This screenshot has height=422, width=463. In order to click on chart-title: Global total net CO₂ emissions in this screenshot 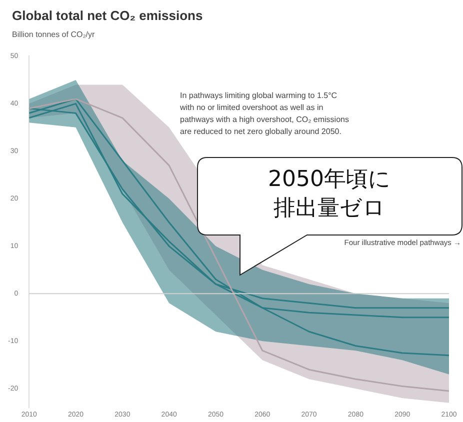, I will do `click(107, 15)`.